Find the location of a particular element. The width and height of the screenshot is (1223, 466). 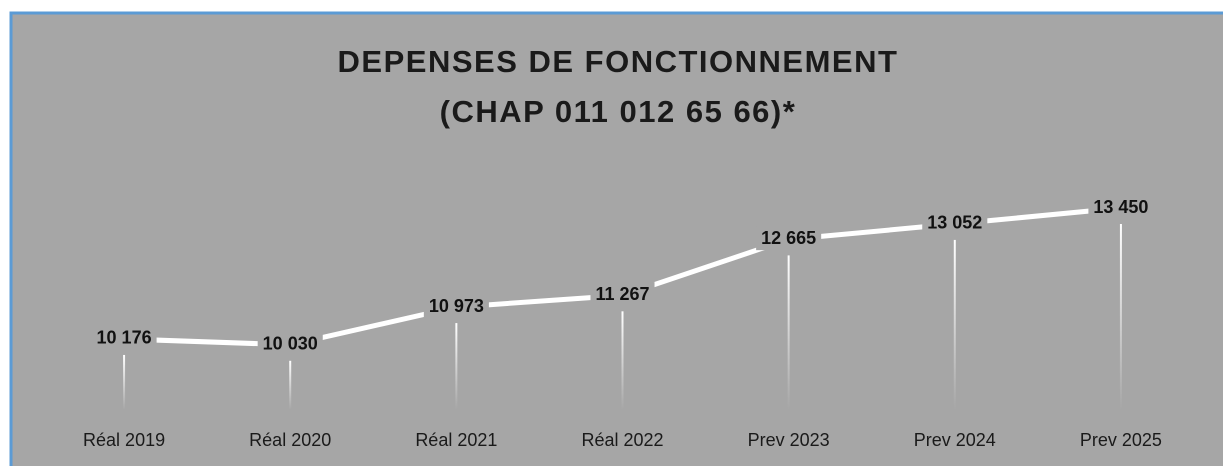

data-label: 11 267 is located at coordinates (622, 294).